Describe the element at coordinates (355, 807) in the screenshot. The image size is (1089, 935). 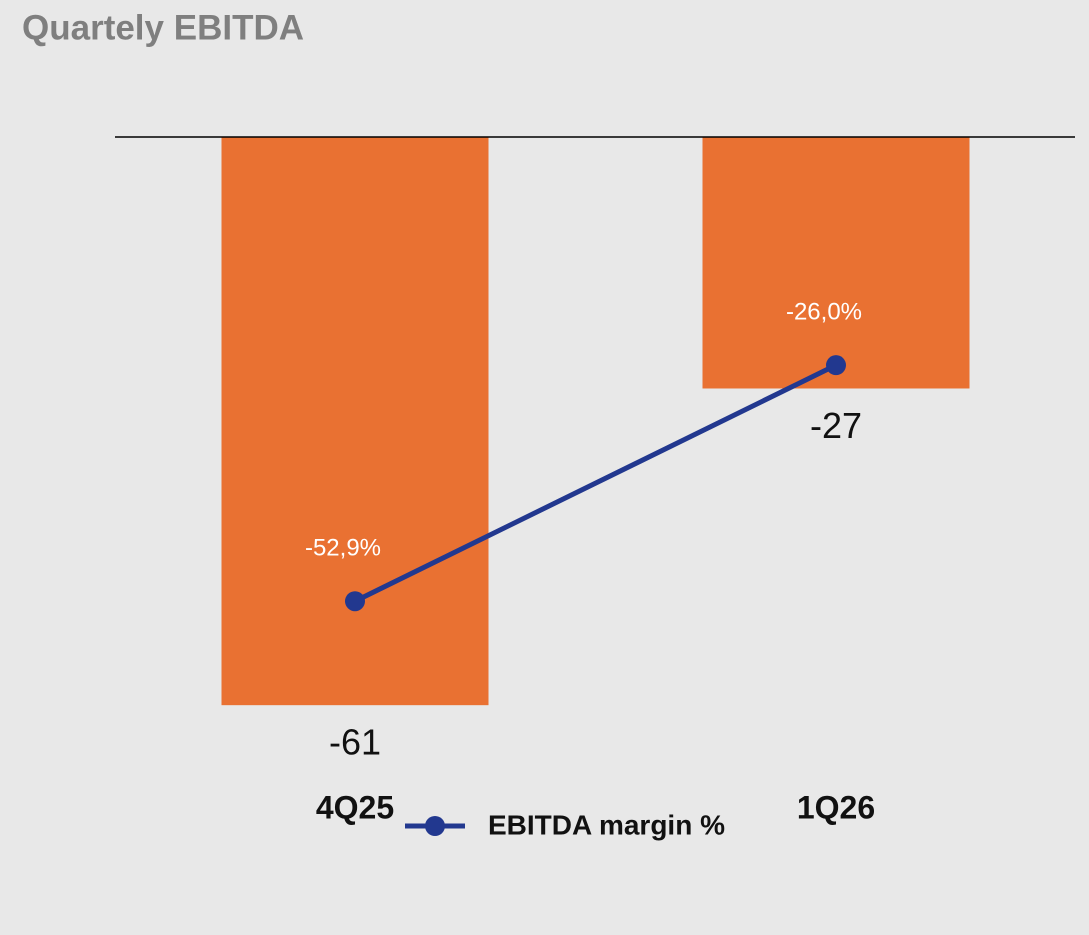
I see `x-tick-label: 4Q25` at that location.